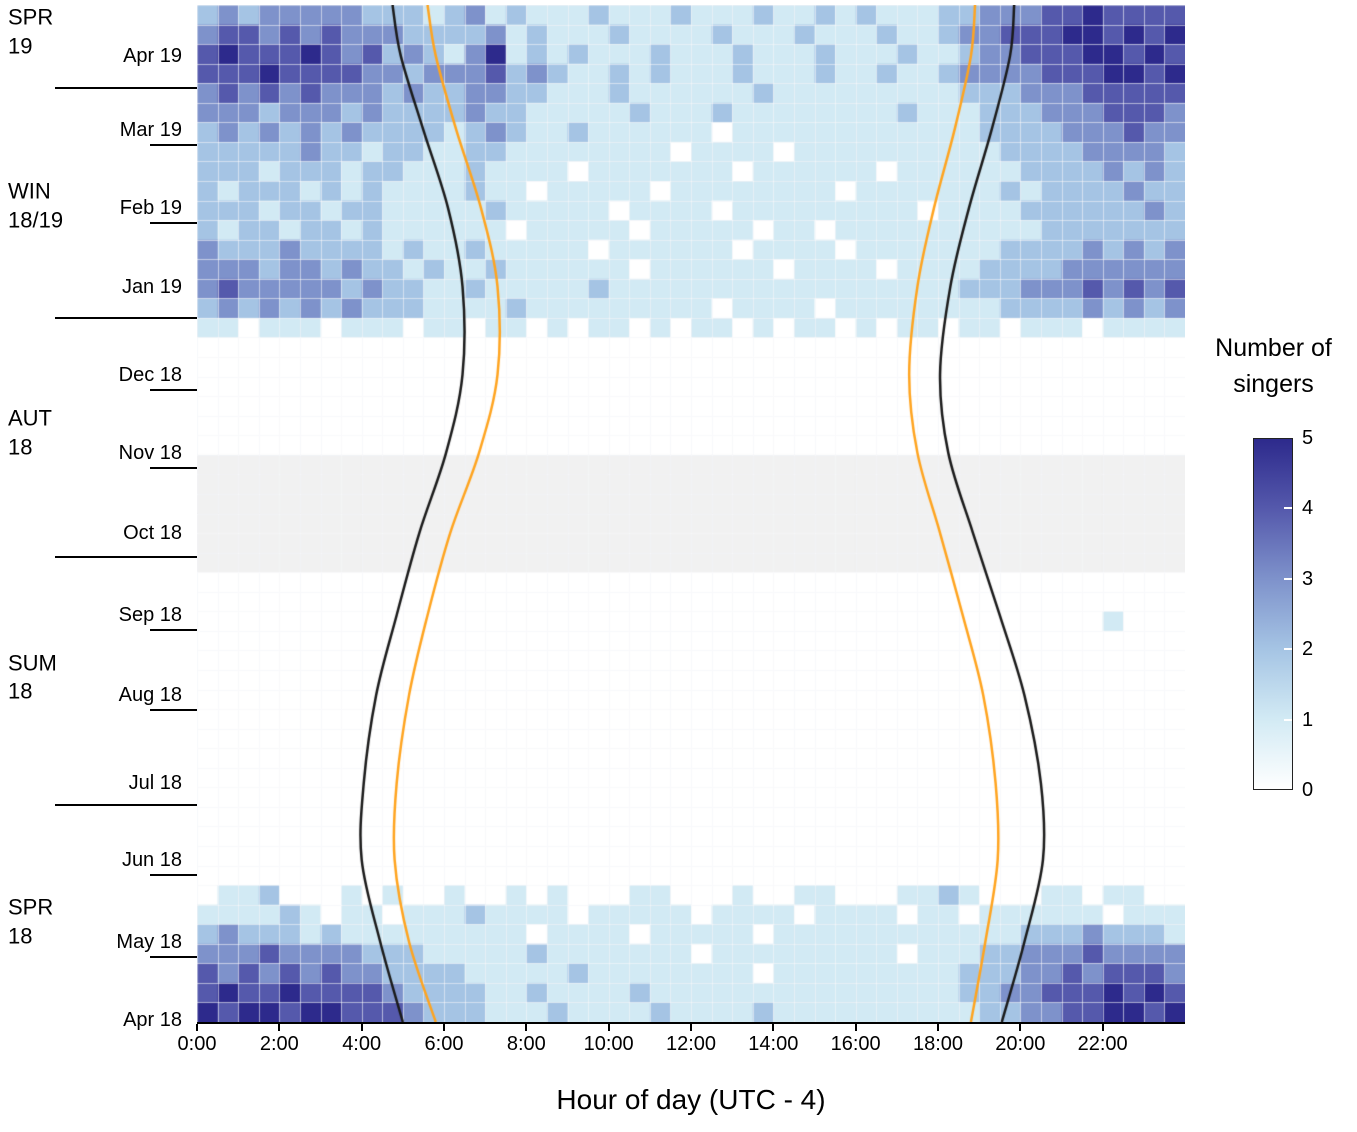 This screenshot has height=1132, width=1357. What do you see at coordinates (1273, 384) in the screenshot?
I see `legend-title-line2: singers` at bounding box center [1273, 384].